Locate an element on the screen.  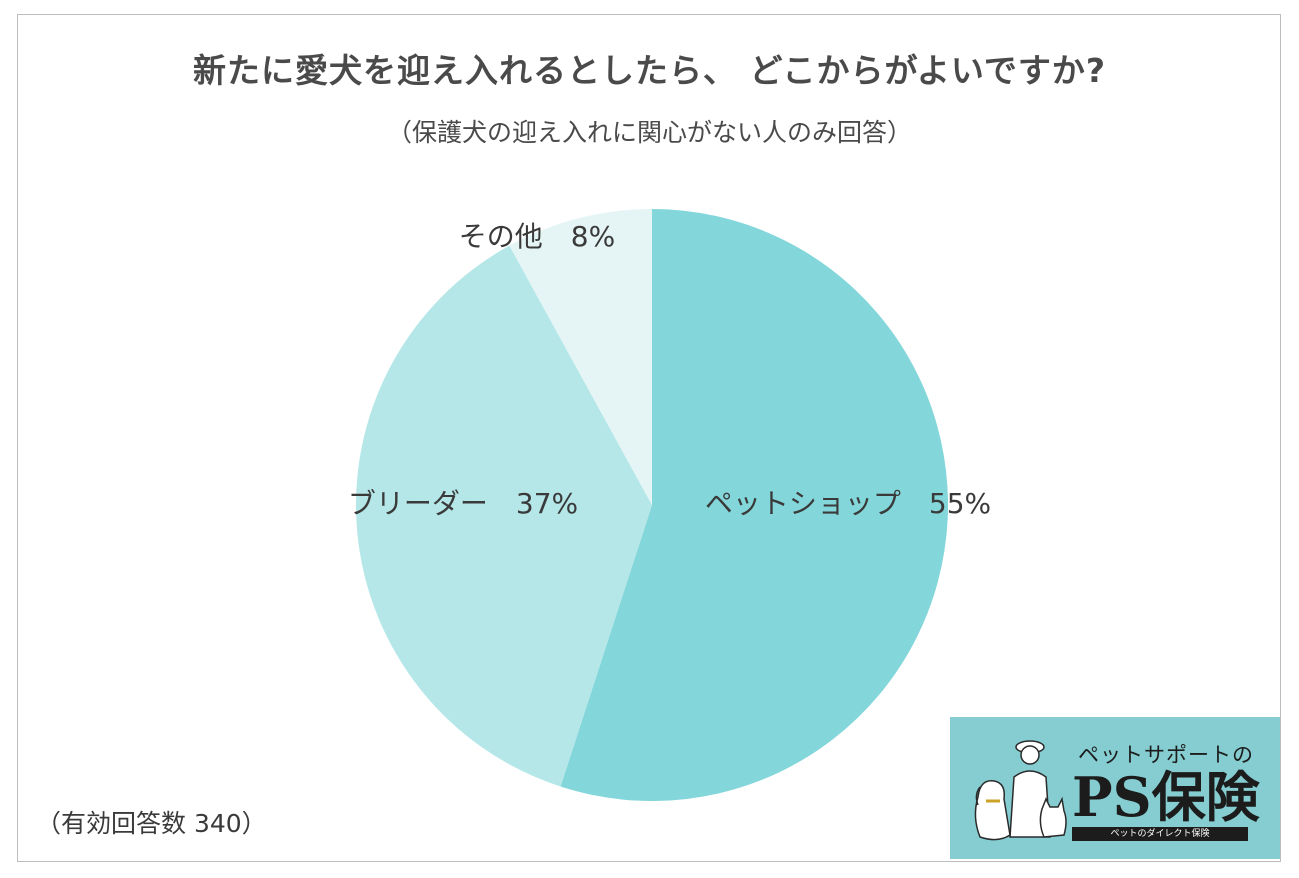
logo-subtitle-bar: ペットのダイレクト保険 is located at coordinates (1160, 834).